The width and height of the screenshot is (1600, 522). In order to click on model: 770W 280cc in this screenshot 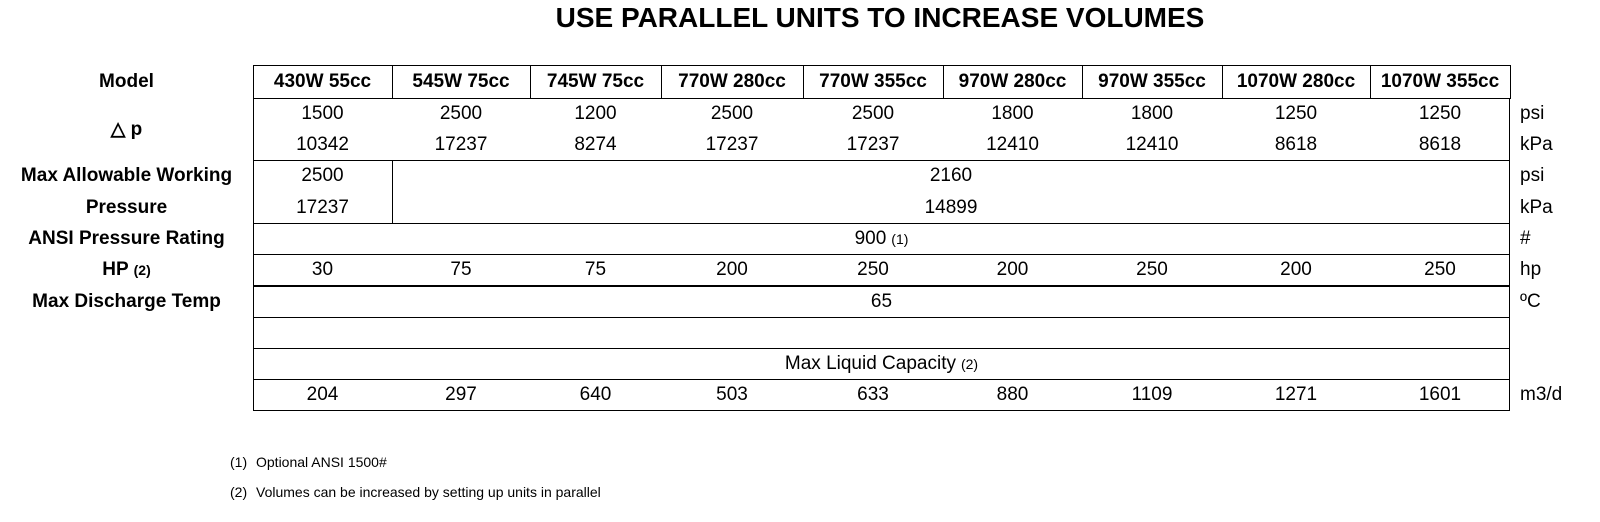, I will do `click(732, 81)`.